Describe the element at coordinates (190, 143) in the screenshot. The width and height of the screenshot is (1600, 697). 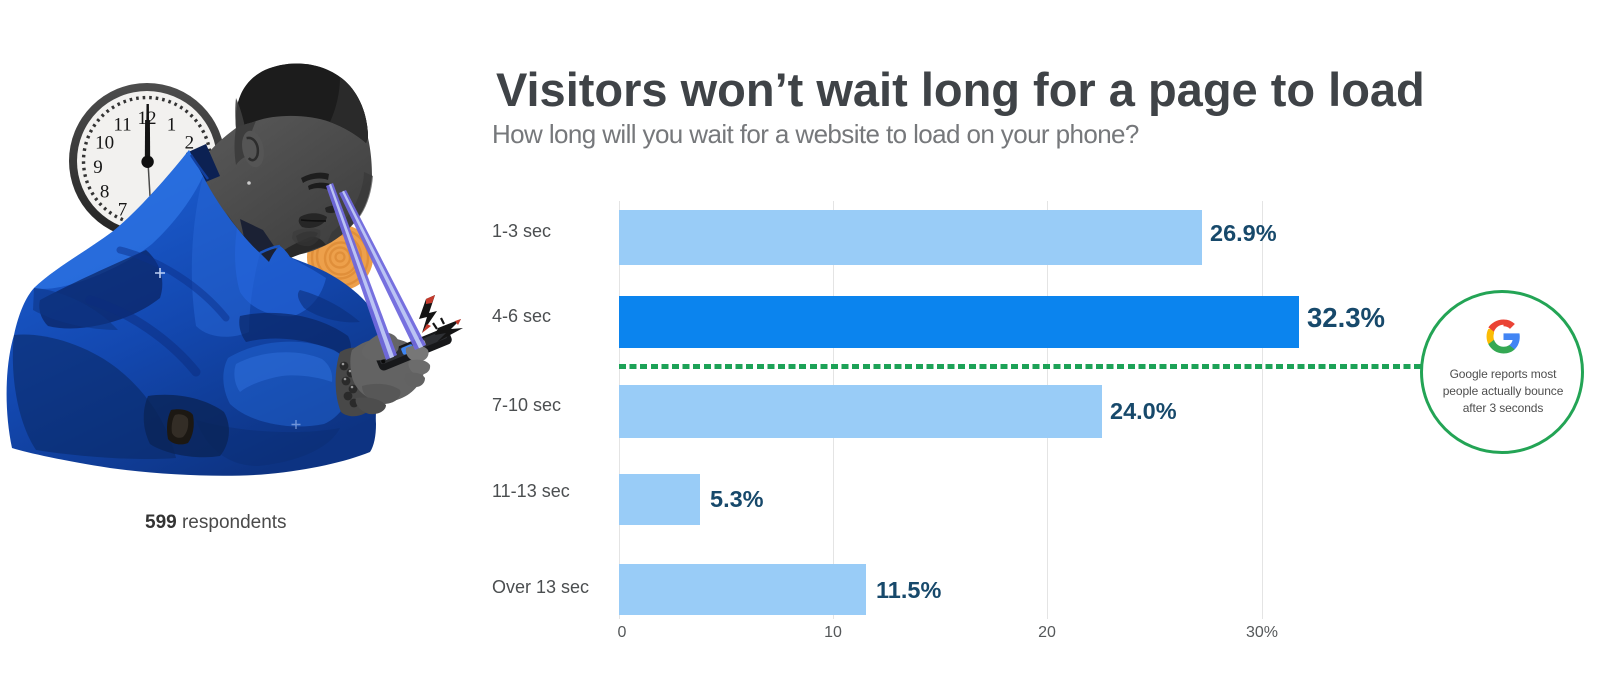
I see `svg-text: 2` at that location.